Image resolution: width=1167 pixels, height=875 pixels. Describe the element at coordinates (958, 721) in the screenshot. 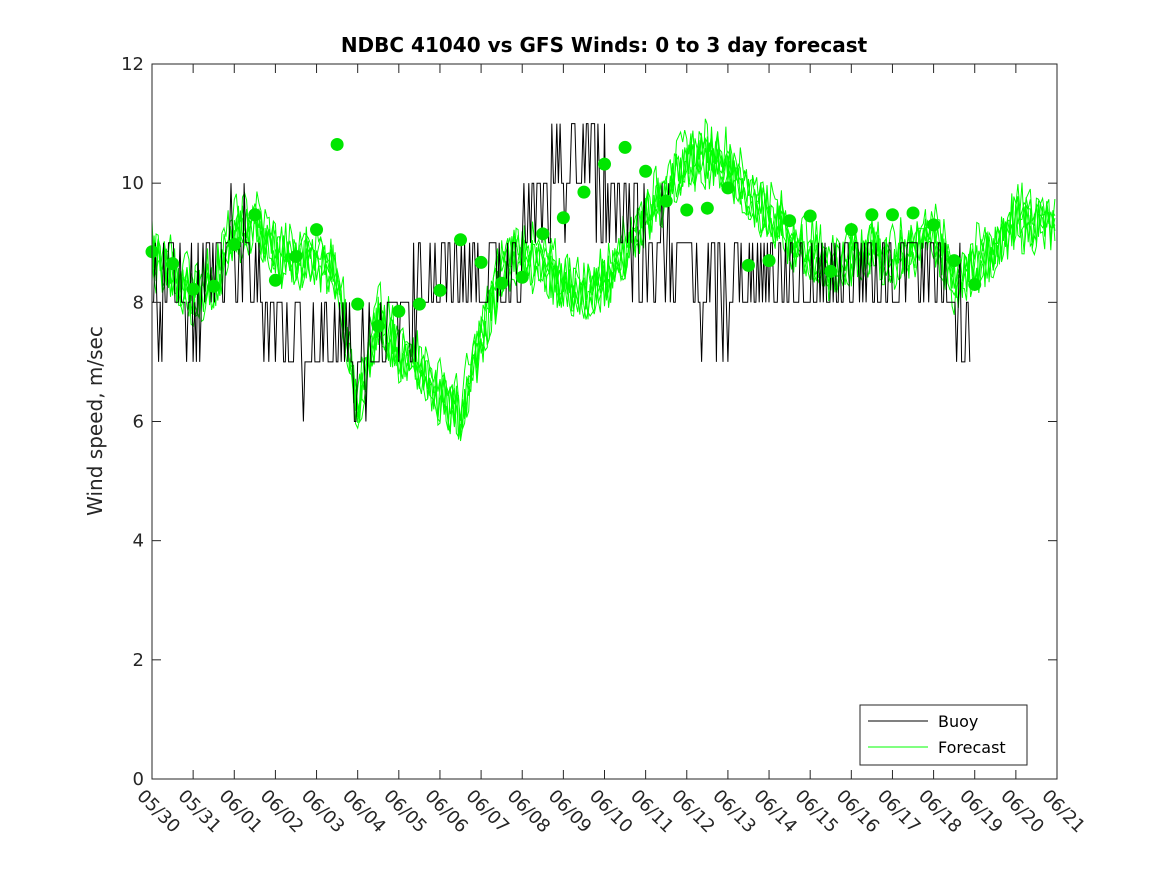

I see `legend-buoy-label: Buoy` at that location.